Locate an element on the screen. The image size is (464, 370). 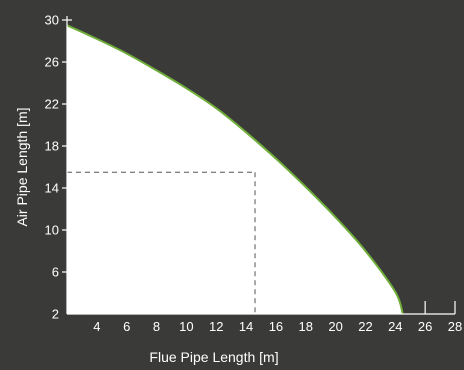
x-tick-label: 10 is located at coordinates (186, 326).